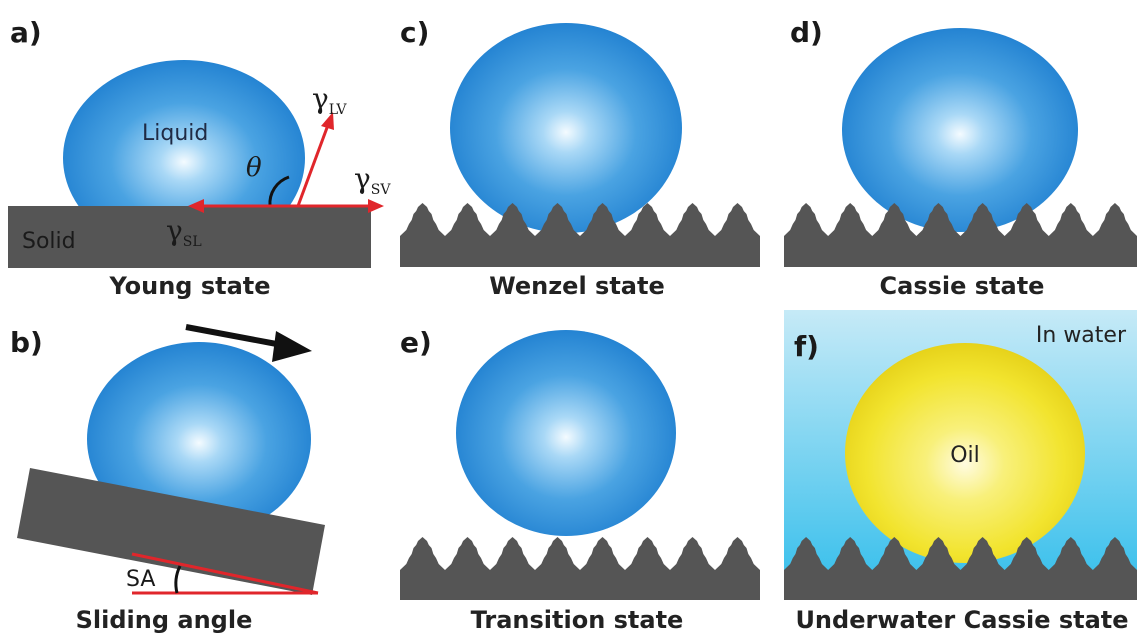 The width and height of the screenshot is (1137, 633). I want to click on theta-symbol: θ, so click(254, 168).